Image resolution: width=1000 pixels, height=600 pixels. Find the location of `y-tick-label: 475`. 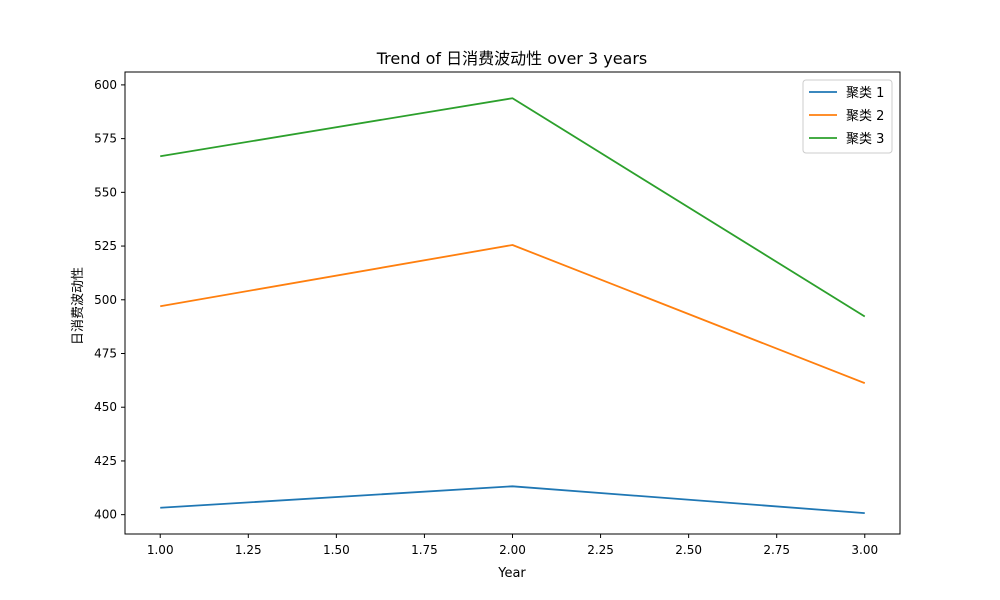

y-tick-label: 475 is located at coordinates (105, 353).